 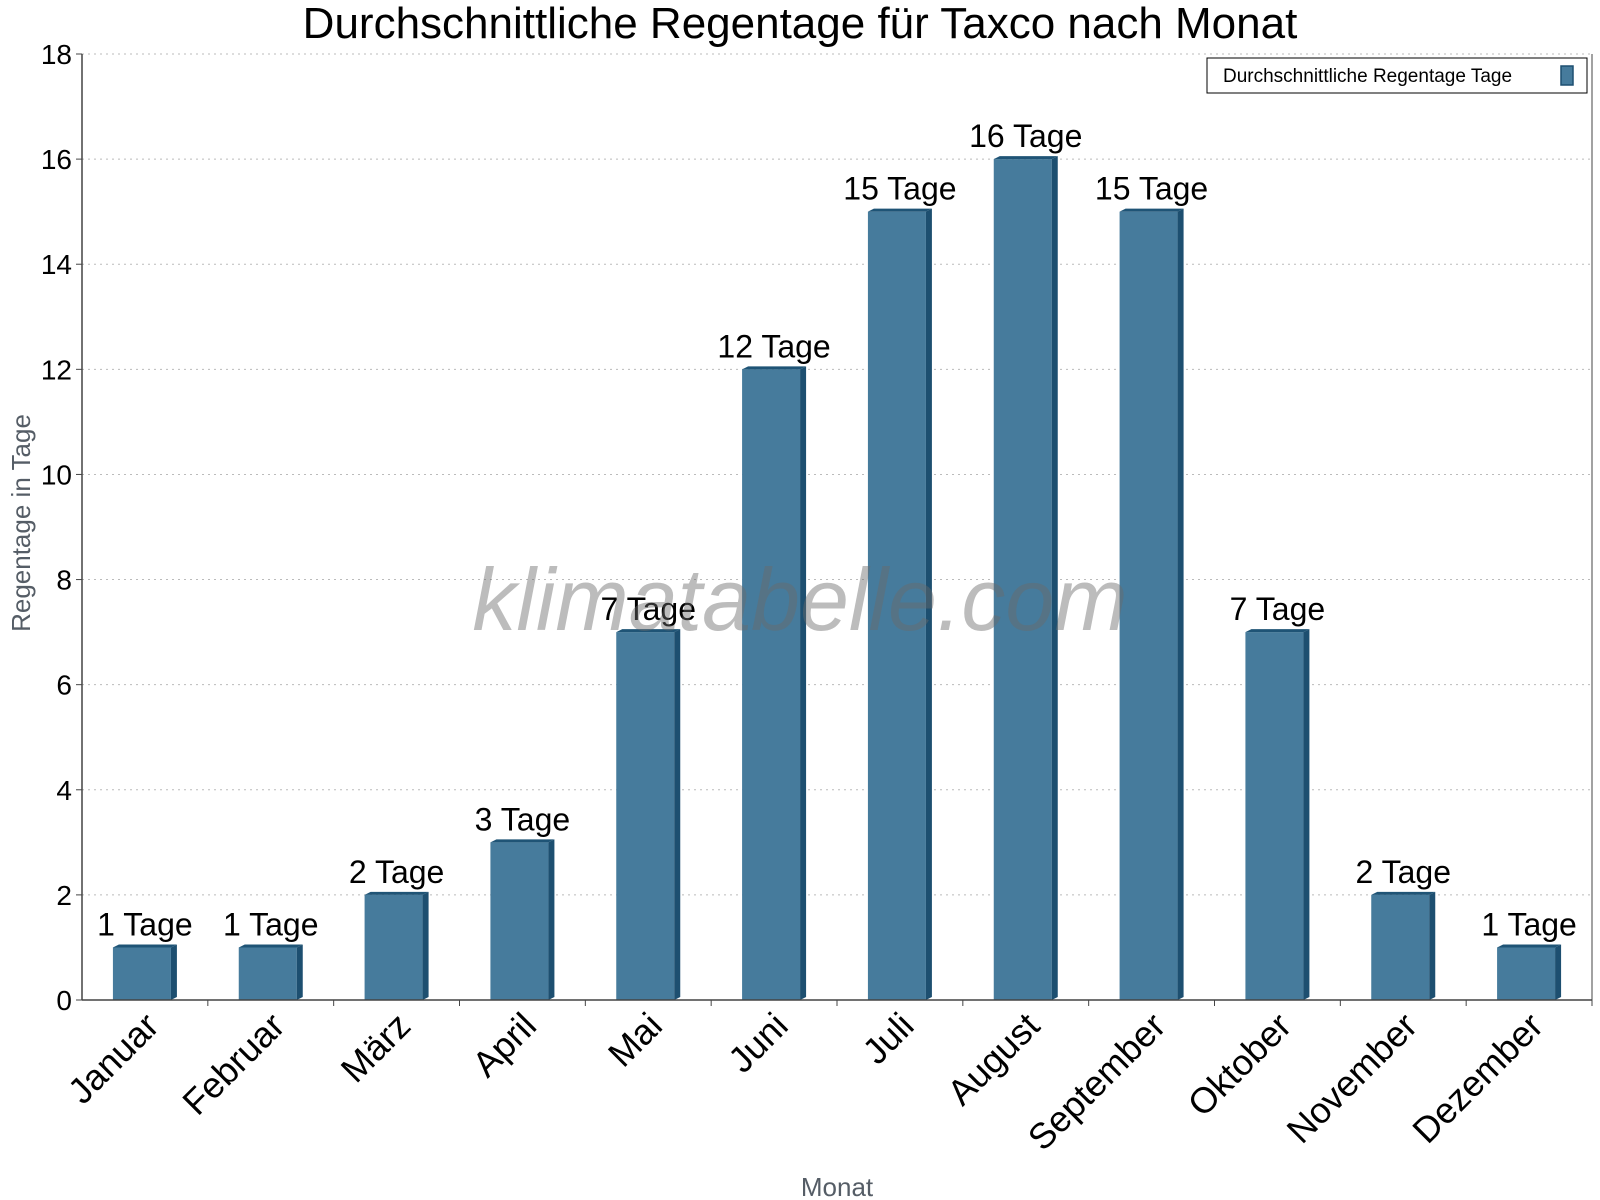 What do you see at coordinates (1567, 75) in the screenshot?
I see `legend-swatch` at bounding box center [1567, 75].